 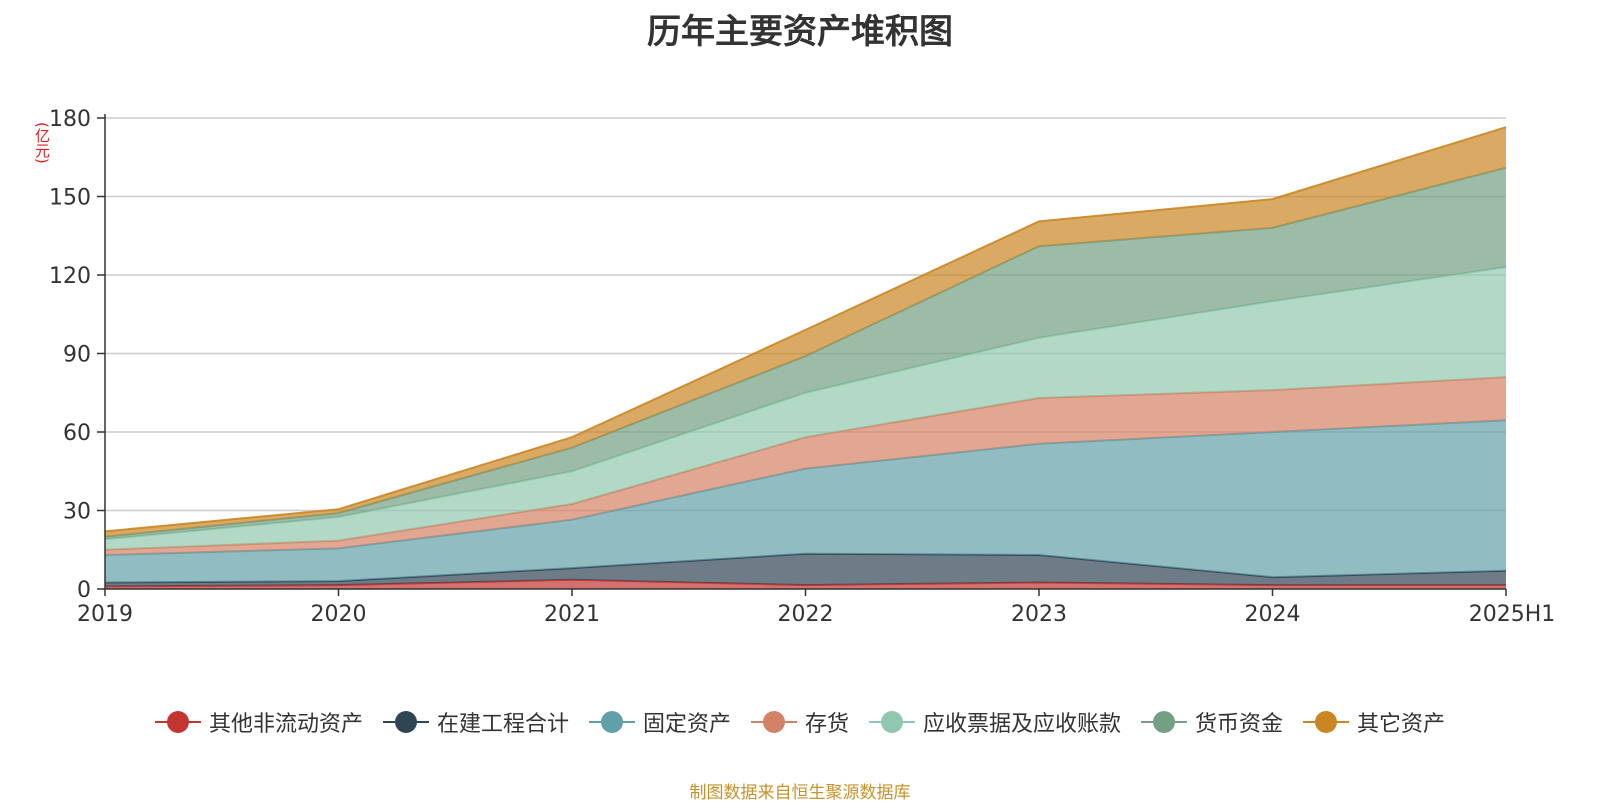 What do you see at coordinates (77, 433) in the screenshot?
I see `y-tick-label: 60` at bounding box center [77, 433].